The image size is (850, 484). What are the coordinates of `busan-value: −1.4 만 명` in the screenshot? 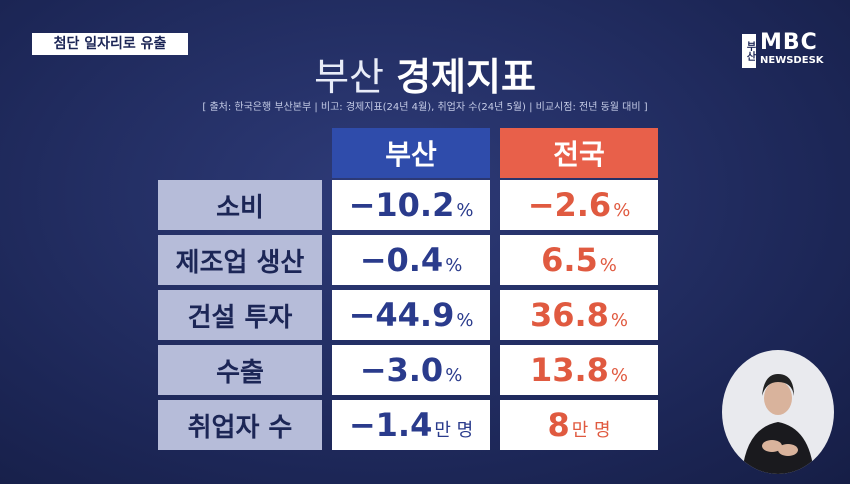 It's located at (411, 425).